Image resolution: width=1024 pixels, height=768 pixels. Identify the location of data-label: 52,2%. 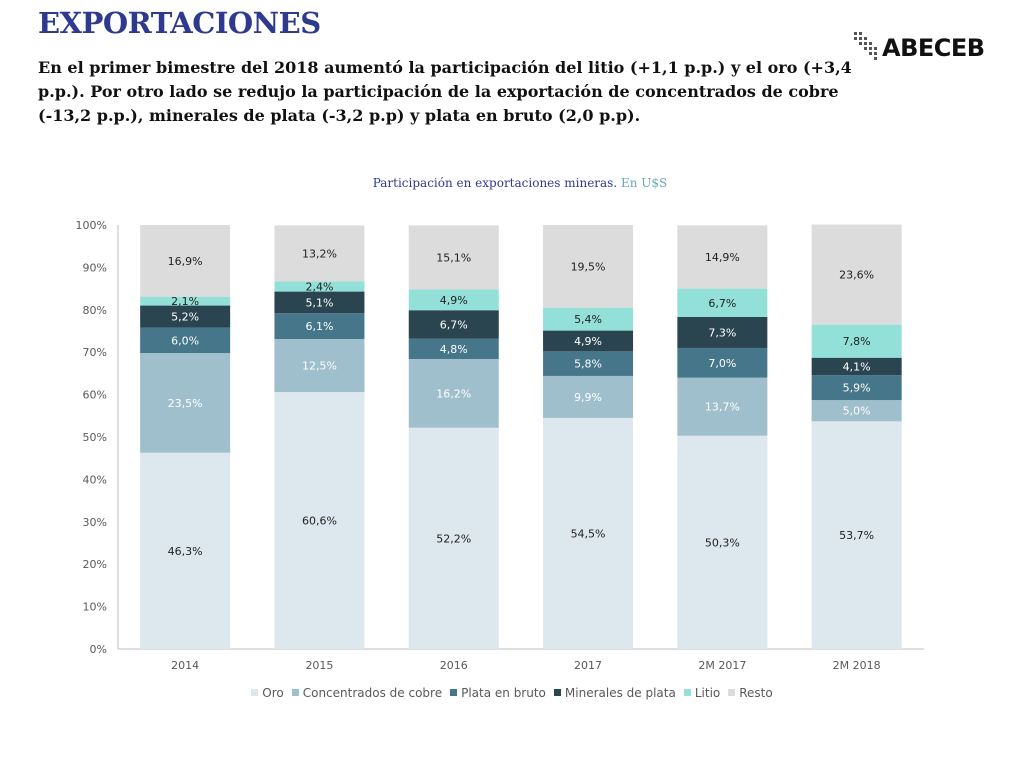
(453, 538).